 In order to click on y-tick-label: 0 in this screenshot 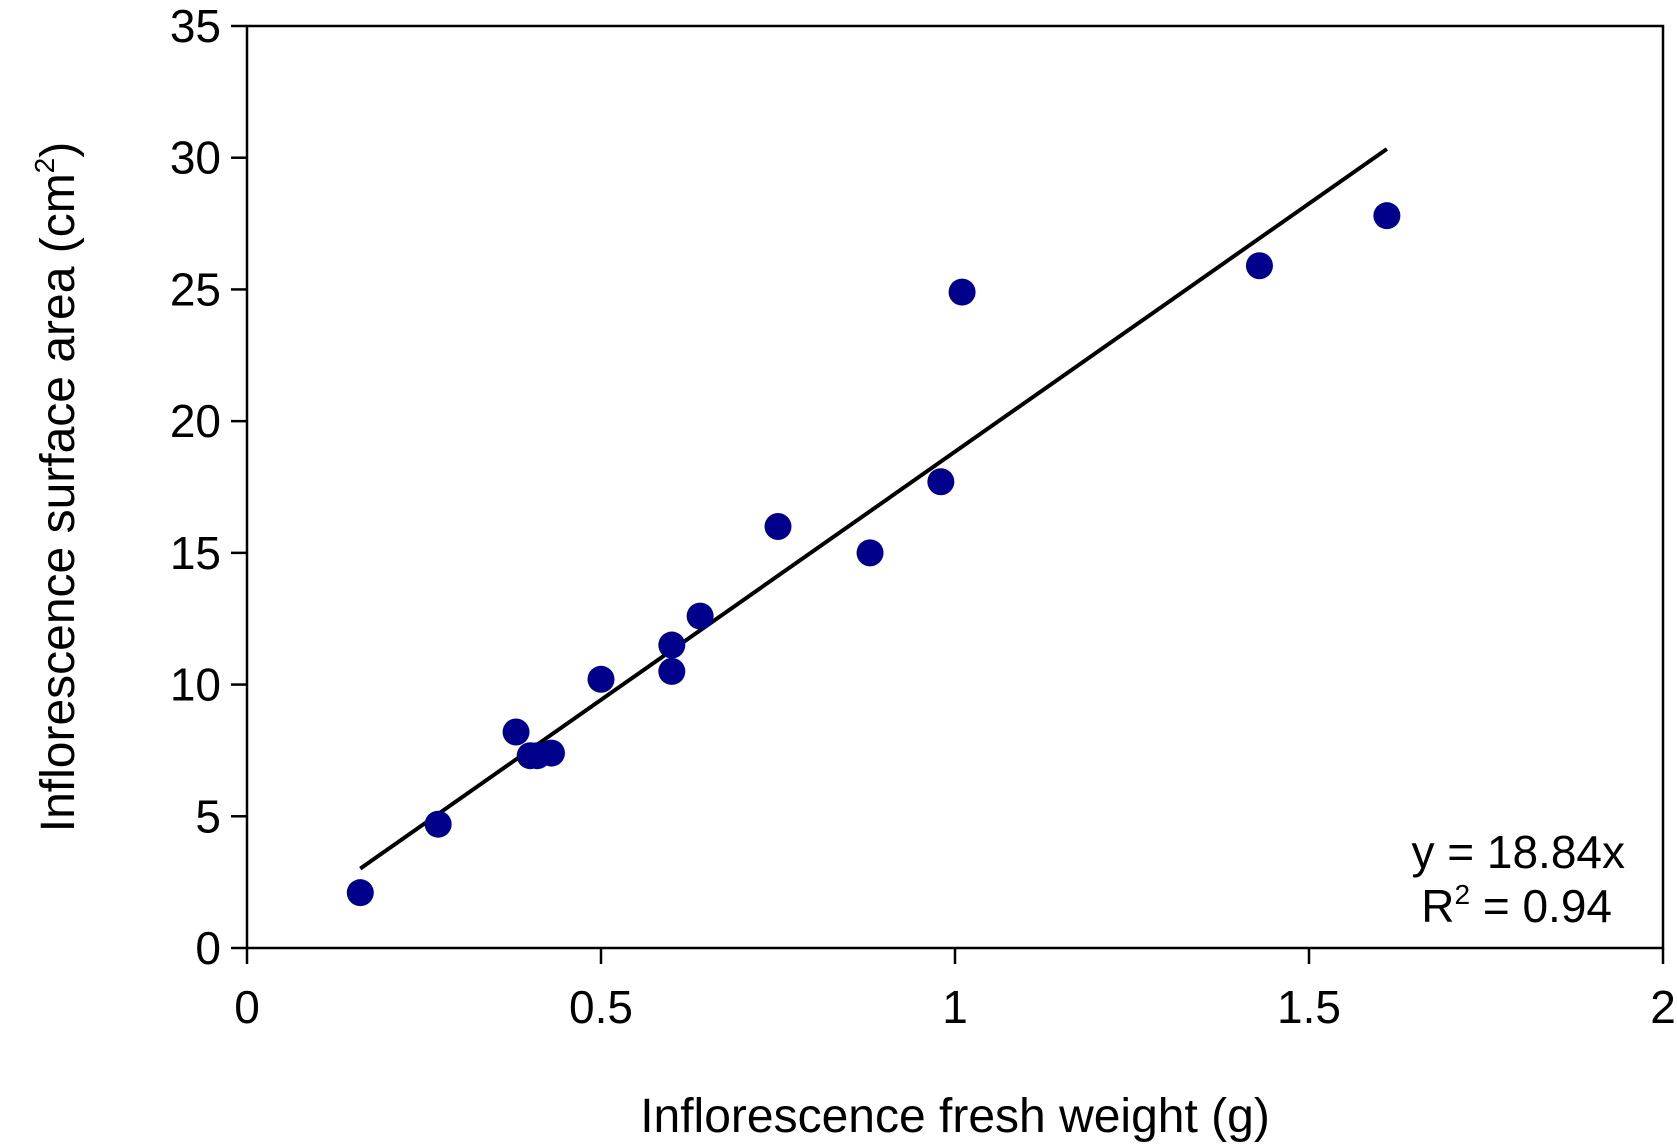, I will do `click(208, 948)`.